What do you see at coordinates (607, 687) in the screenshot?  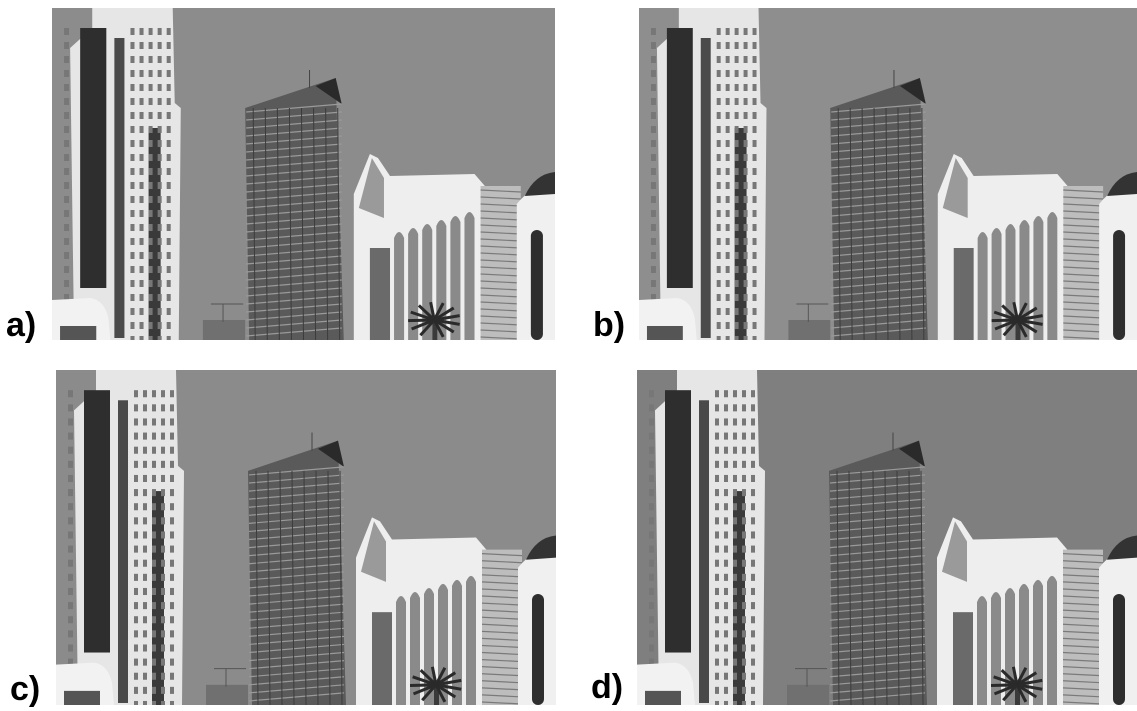 I see `panel-d-label: d)` at bounding box center [607, 687].